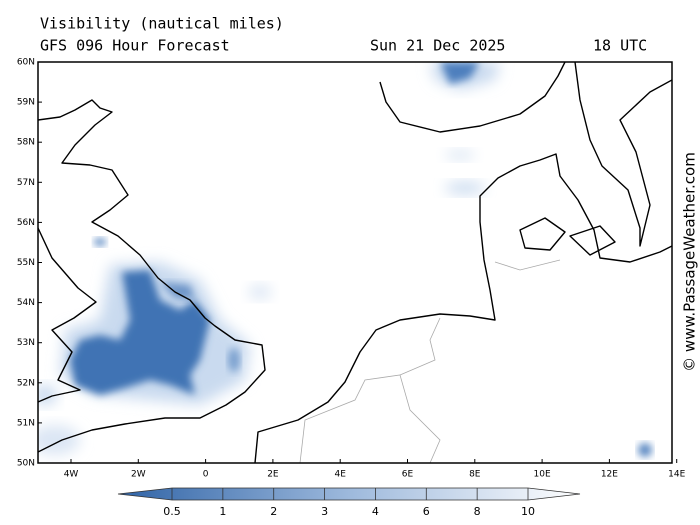 The width and height of the screenshot is (700, 525). What do you see at coordinates (26, 183) in the screenshot?
I see `lat-label: 57N` at bounding box center [26, 183].